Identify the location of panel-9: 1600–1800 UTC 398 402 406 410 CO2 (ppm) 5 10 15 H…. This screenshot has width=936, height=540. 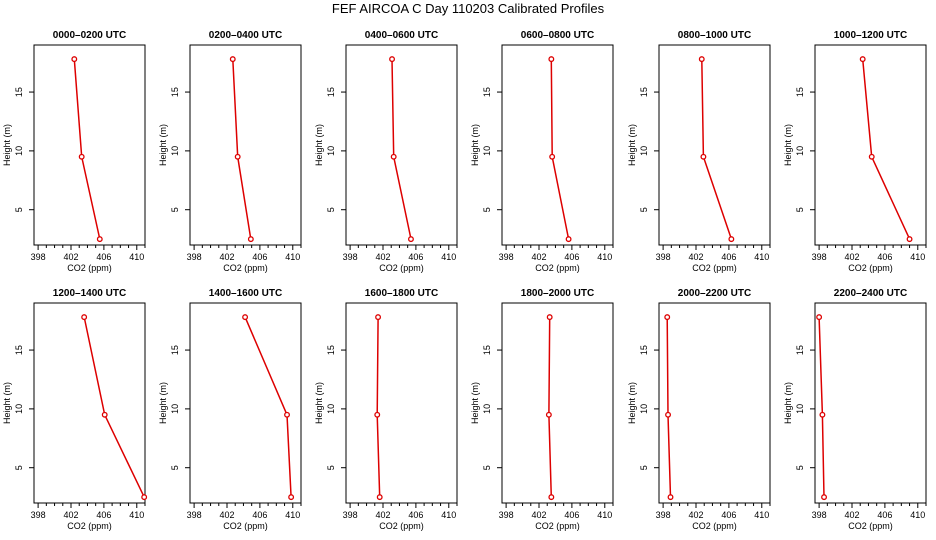
(386, 409).